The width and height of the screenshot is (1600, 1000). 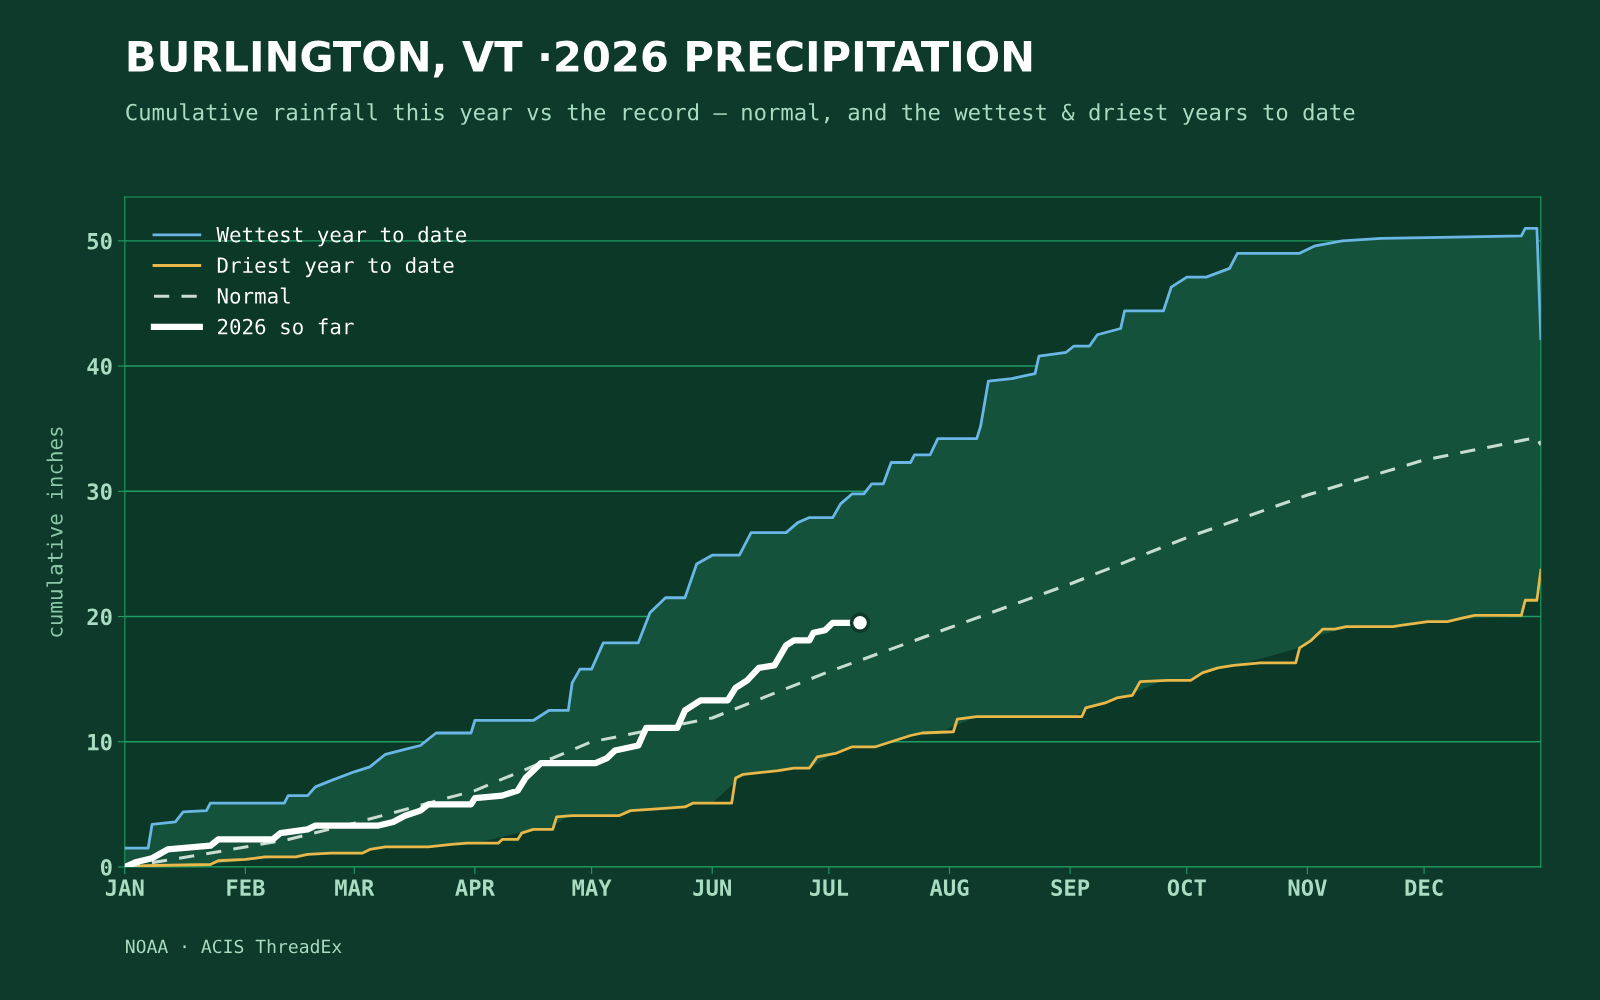 I want to click on x-tick-label: APR, so click(x=475, y=887).